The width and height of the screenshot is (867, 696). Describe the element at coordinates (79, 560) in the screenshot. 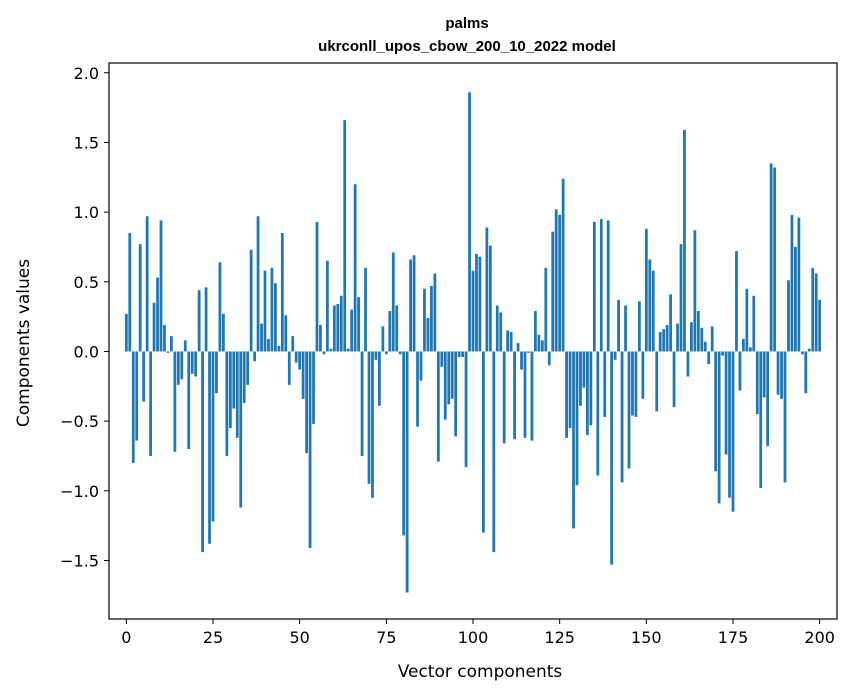

I see `y-tick-label: −1.5` at that location.